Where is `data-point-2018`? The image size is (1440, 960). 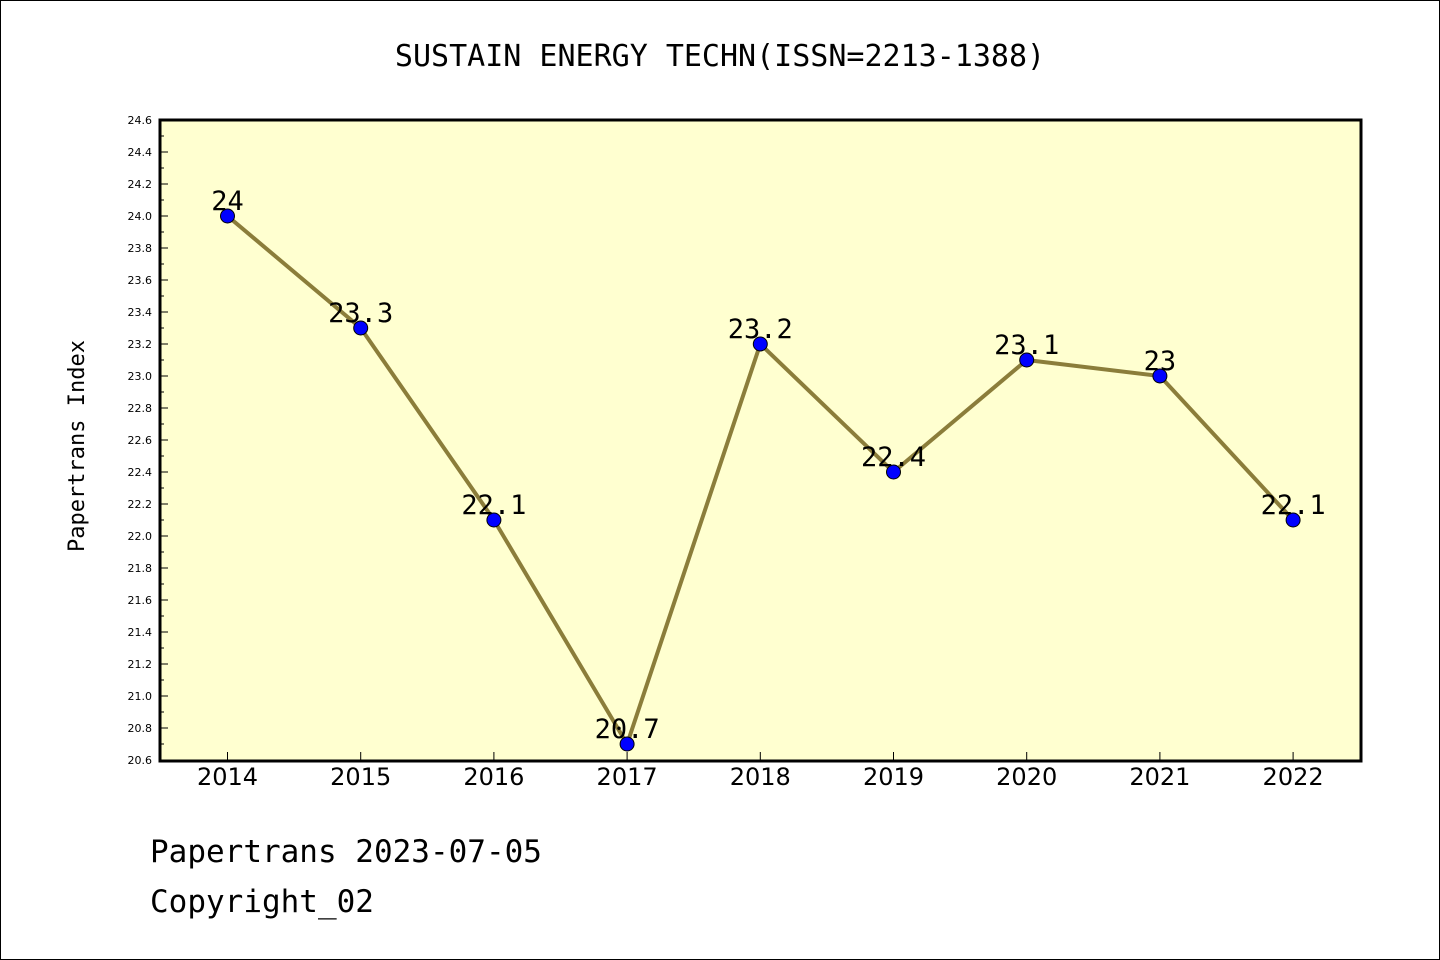
data-point-2018 is located at coordinates (760, 344).